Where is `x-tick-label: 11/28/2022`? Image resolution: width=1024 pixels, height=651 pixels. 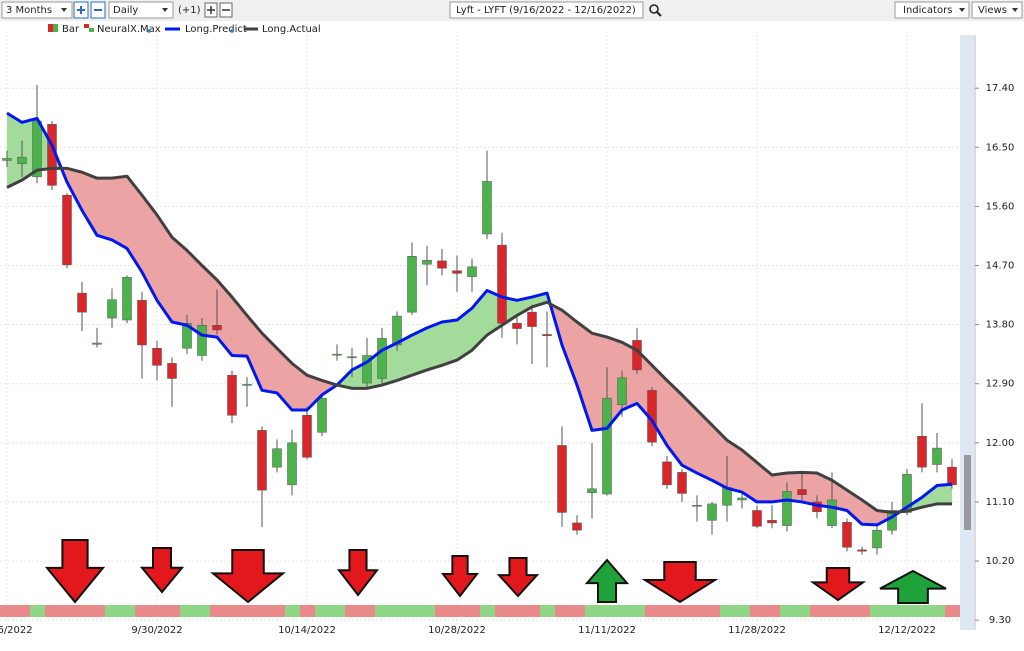 x-tick-label: 11/28/2022 is located at coordinates (757, 630).